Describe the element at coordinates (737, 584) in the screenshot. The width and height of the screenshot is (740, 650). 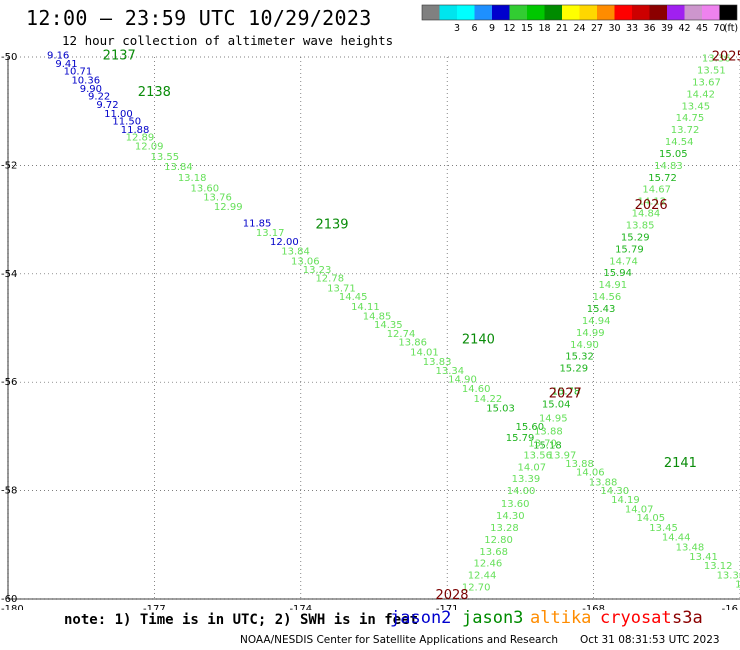
I see `jason3-swh-value: 13` at that location.